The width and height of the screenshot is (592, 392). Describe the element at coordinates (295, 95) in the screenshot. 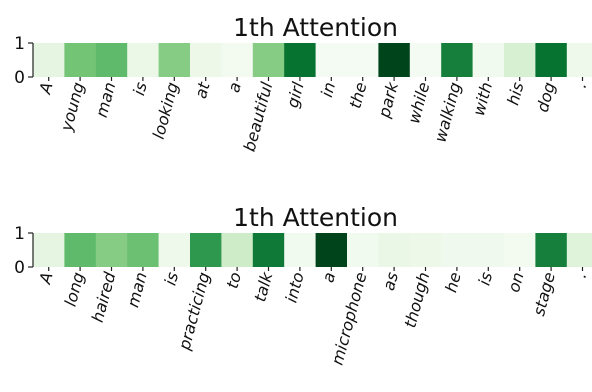

I see `x-tick-label: girl` at that location.